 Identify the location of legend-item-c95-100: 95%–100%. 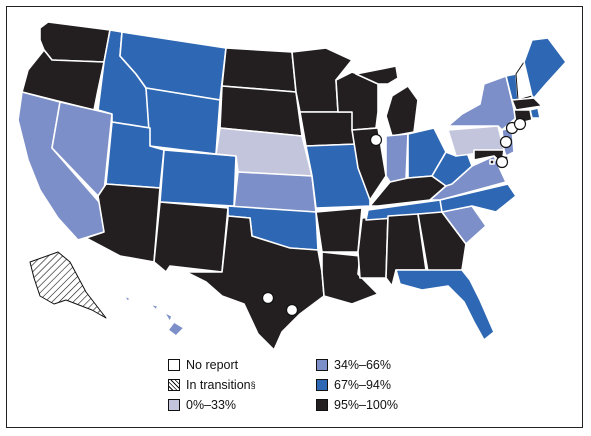
(357, 405).